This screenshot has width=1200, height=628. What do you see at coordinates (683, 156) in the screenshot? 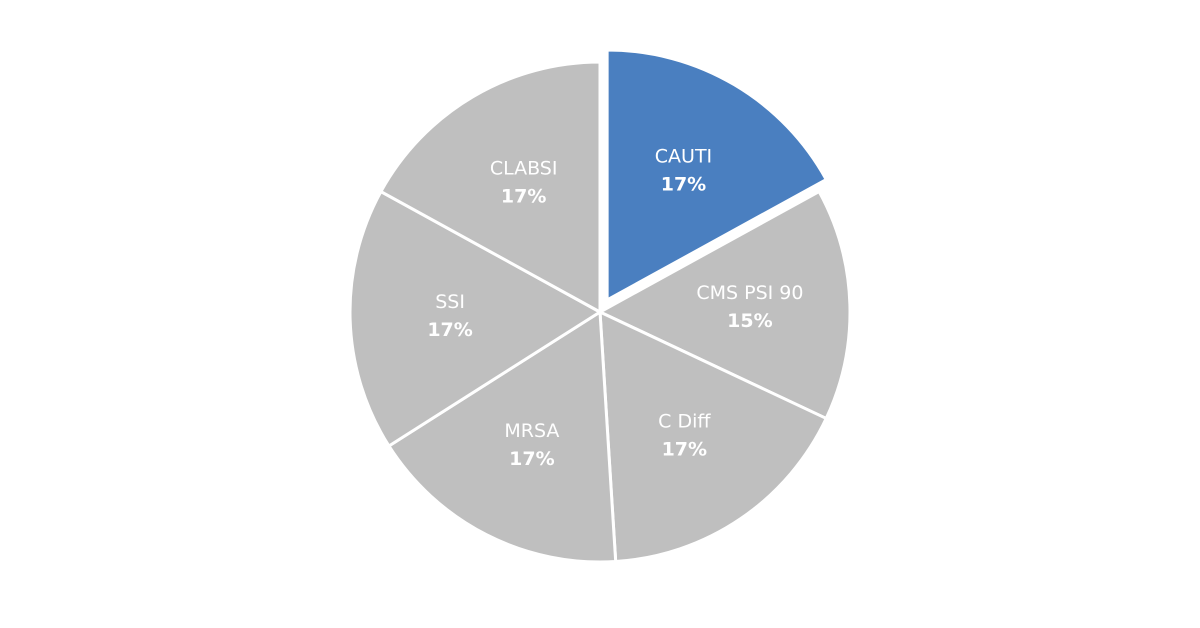
I see `slice-label: CAUTI` at bounding box center [683, 156].